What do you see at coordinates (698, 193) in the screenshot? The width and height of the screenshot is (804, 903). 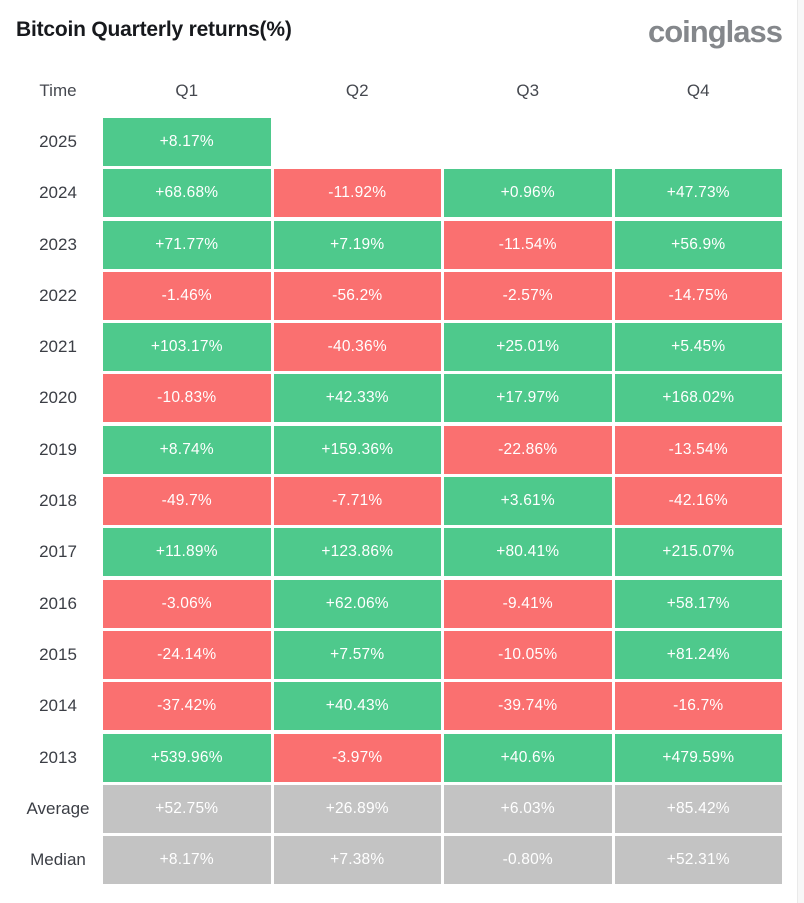 I see `return-cell: +47.73%` at bounding box center [698, 193].